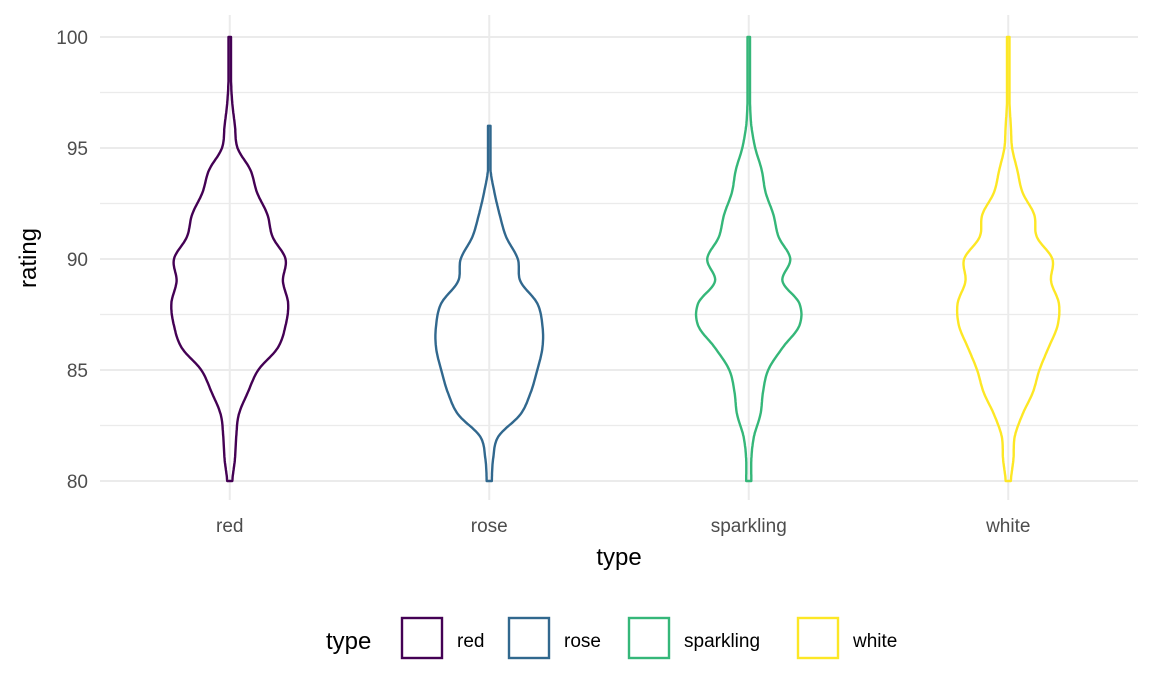 The height and width of the screenshot is (691, 1152). I want to click on violin-red, so click(230, 259).